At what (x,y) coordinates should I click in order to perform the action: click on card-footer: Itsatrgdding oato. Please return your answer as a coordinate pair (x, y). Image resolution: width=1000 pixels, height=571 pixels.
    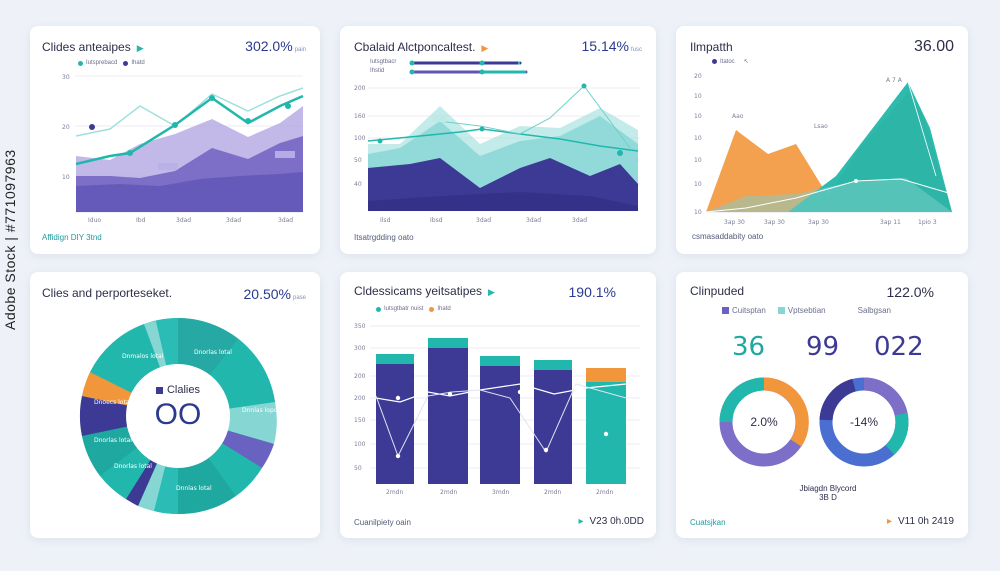
    Looking at the image, I should click on (384, 237).